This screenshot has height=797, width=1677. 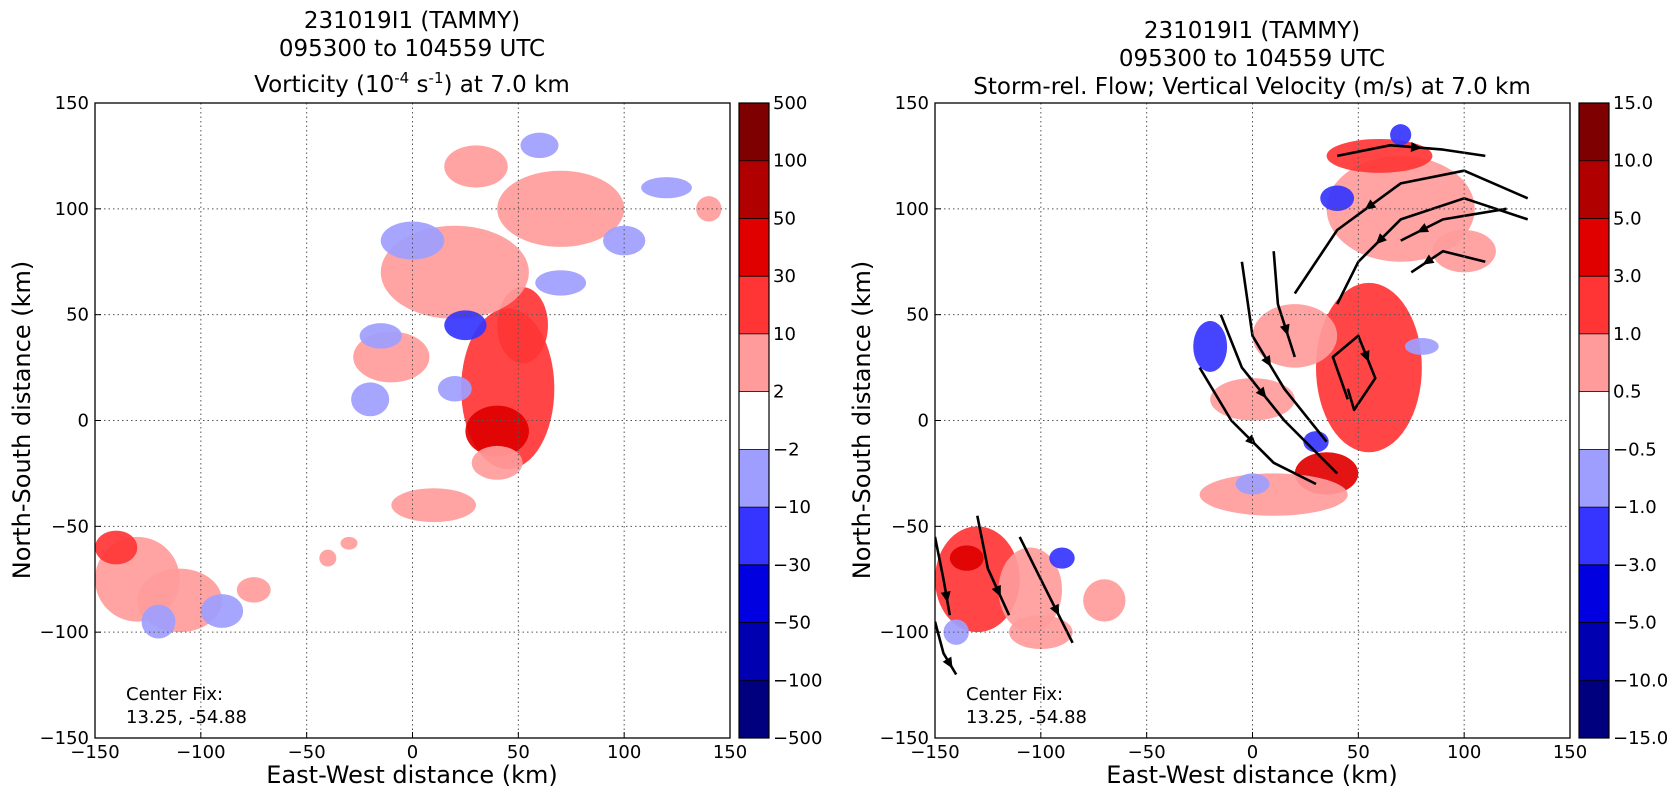 What do you see at coordinates (412, 83) in the screenshot?
I see `chart-title-line-3: Vorticity (10-4 s-1) at 7.0 km` at bounding box center [412, 83].